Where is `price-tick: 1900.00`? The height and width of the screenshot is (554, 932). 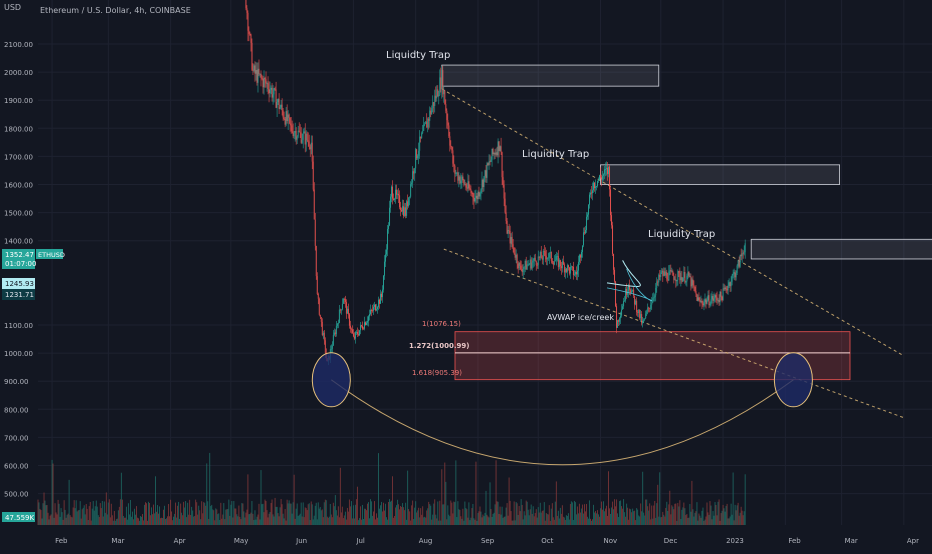 price-tick: 1900.00 is located at coordinates (18, 101).